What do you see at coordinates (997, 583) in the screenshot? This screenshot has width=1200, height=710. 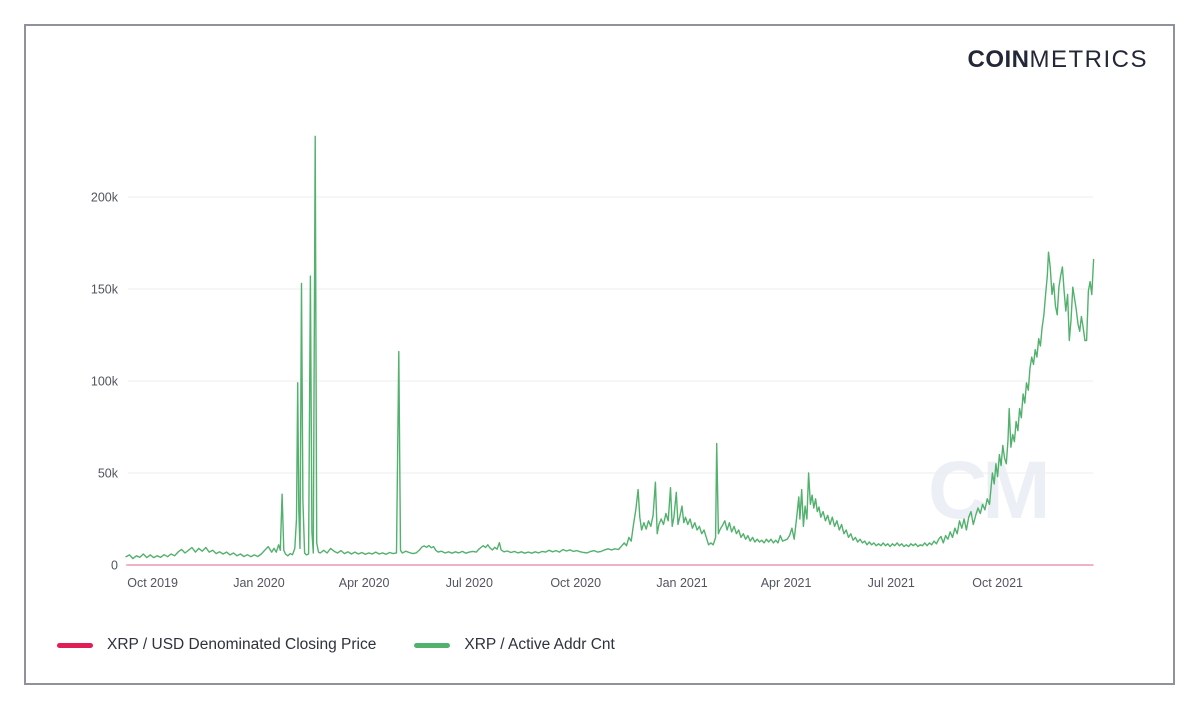 I see `x-tick-label: Oct 2021` at bounding box center [997, 583].